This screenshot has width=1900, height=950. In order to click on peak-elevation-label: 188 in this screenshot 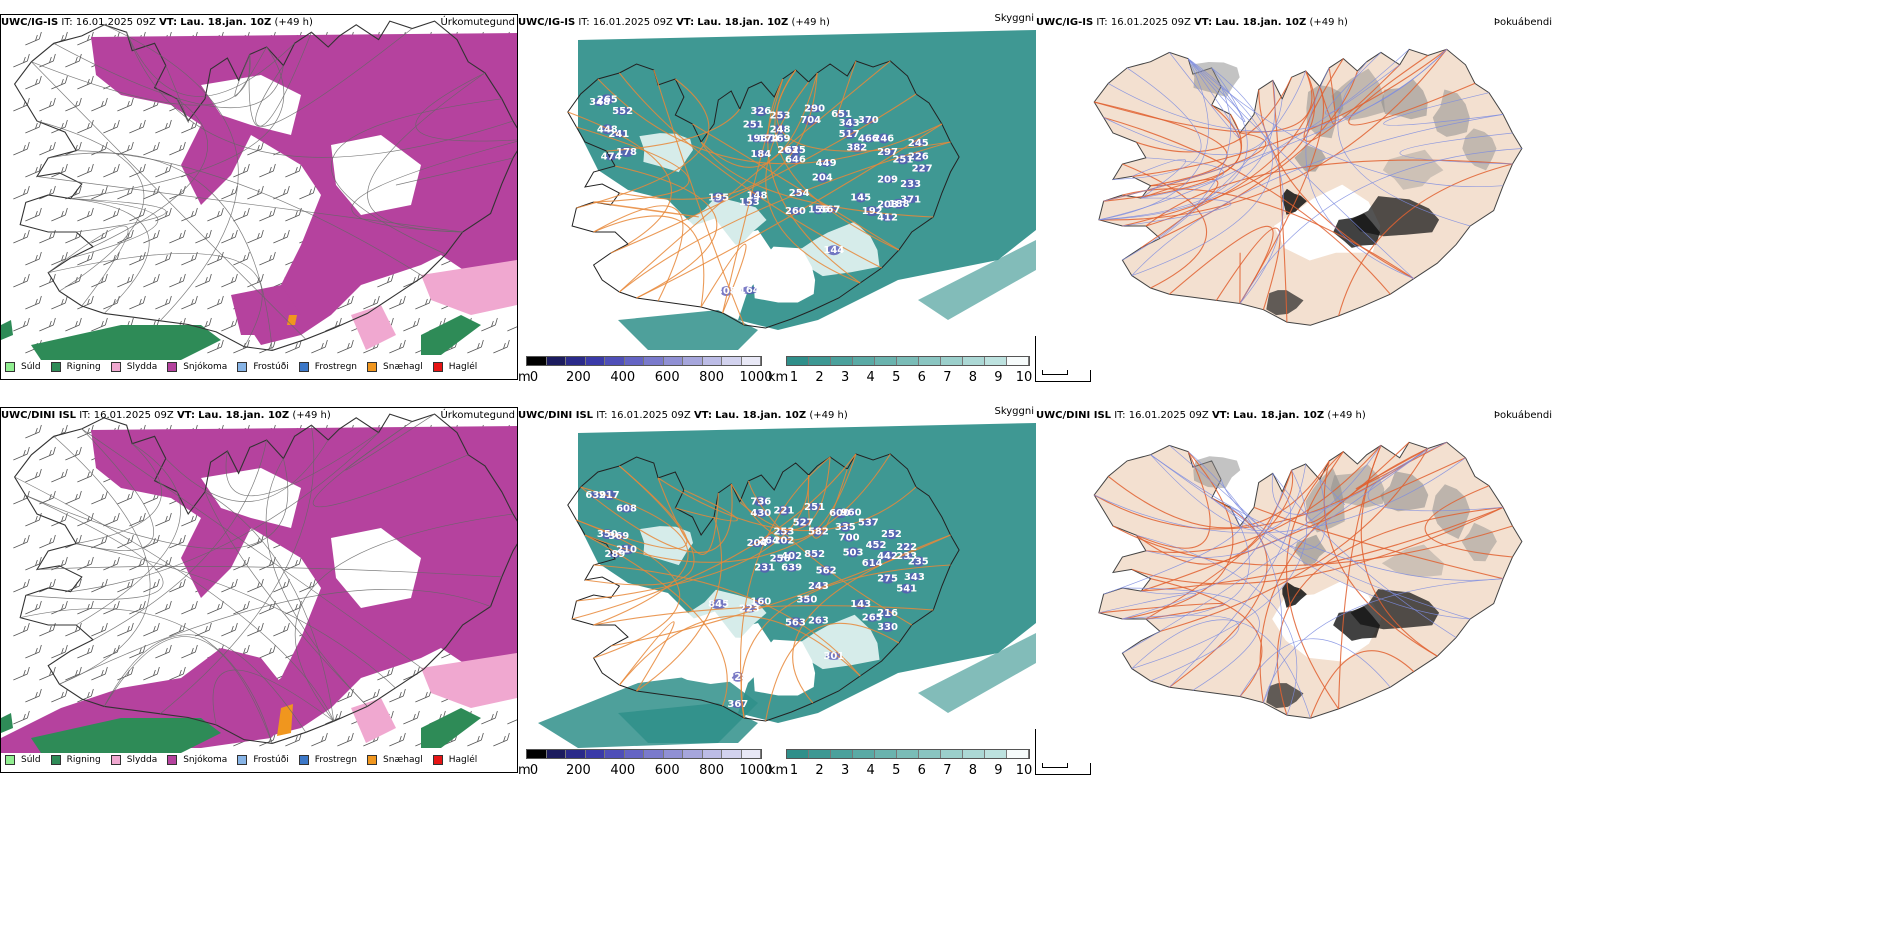, I will do `click(899, 204)`.